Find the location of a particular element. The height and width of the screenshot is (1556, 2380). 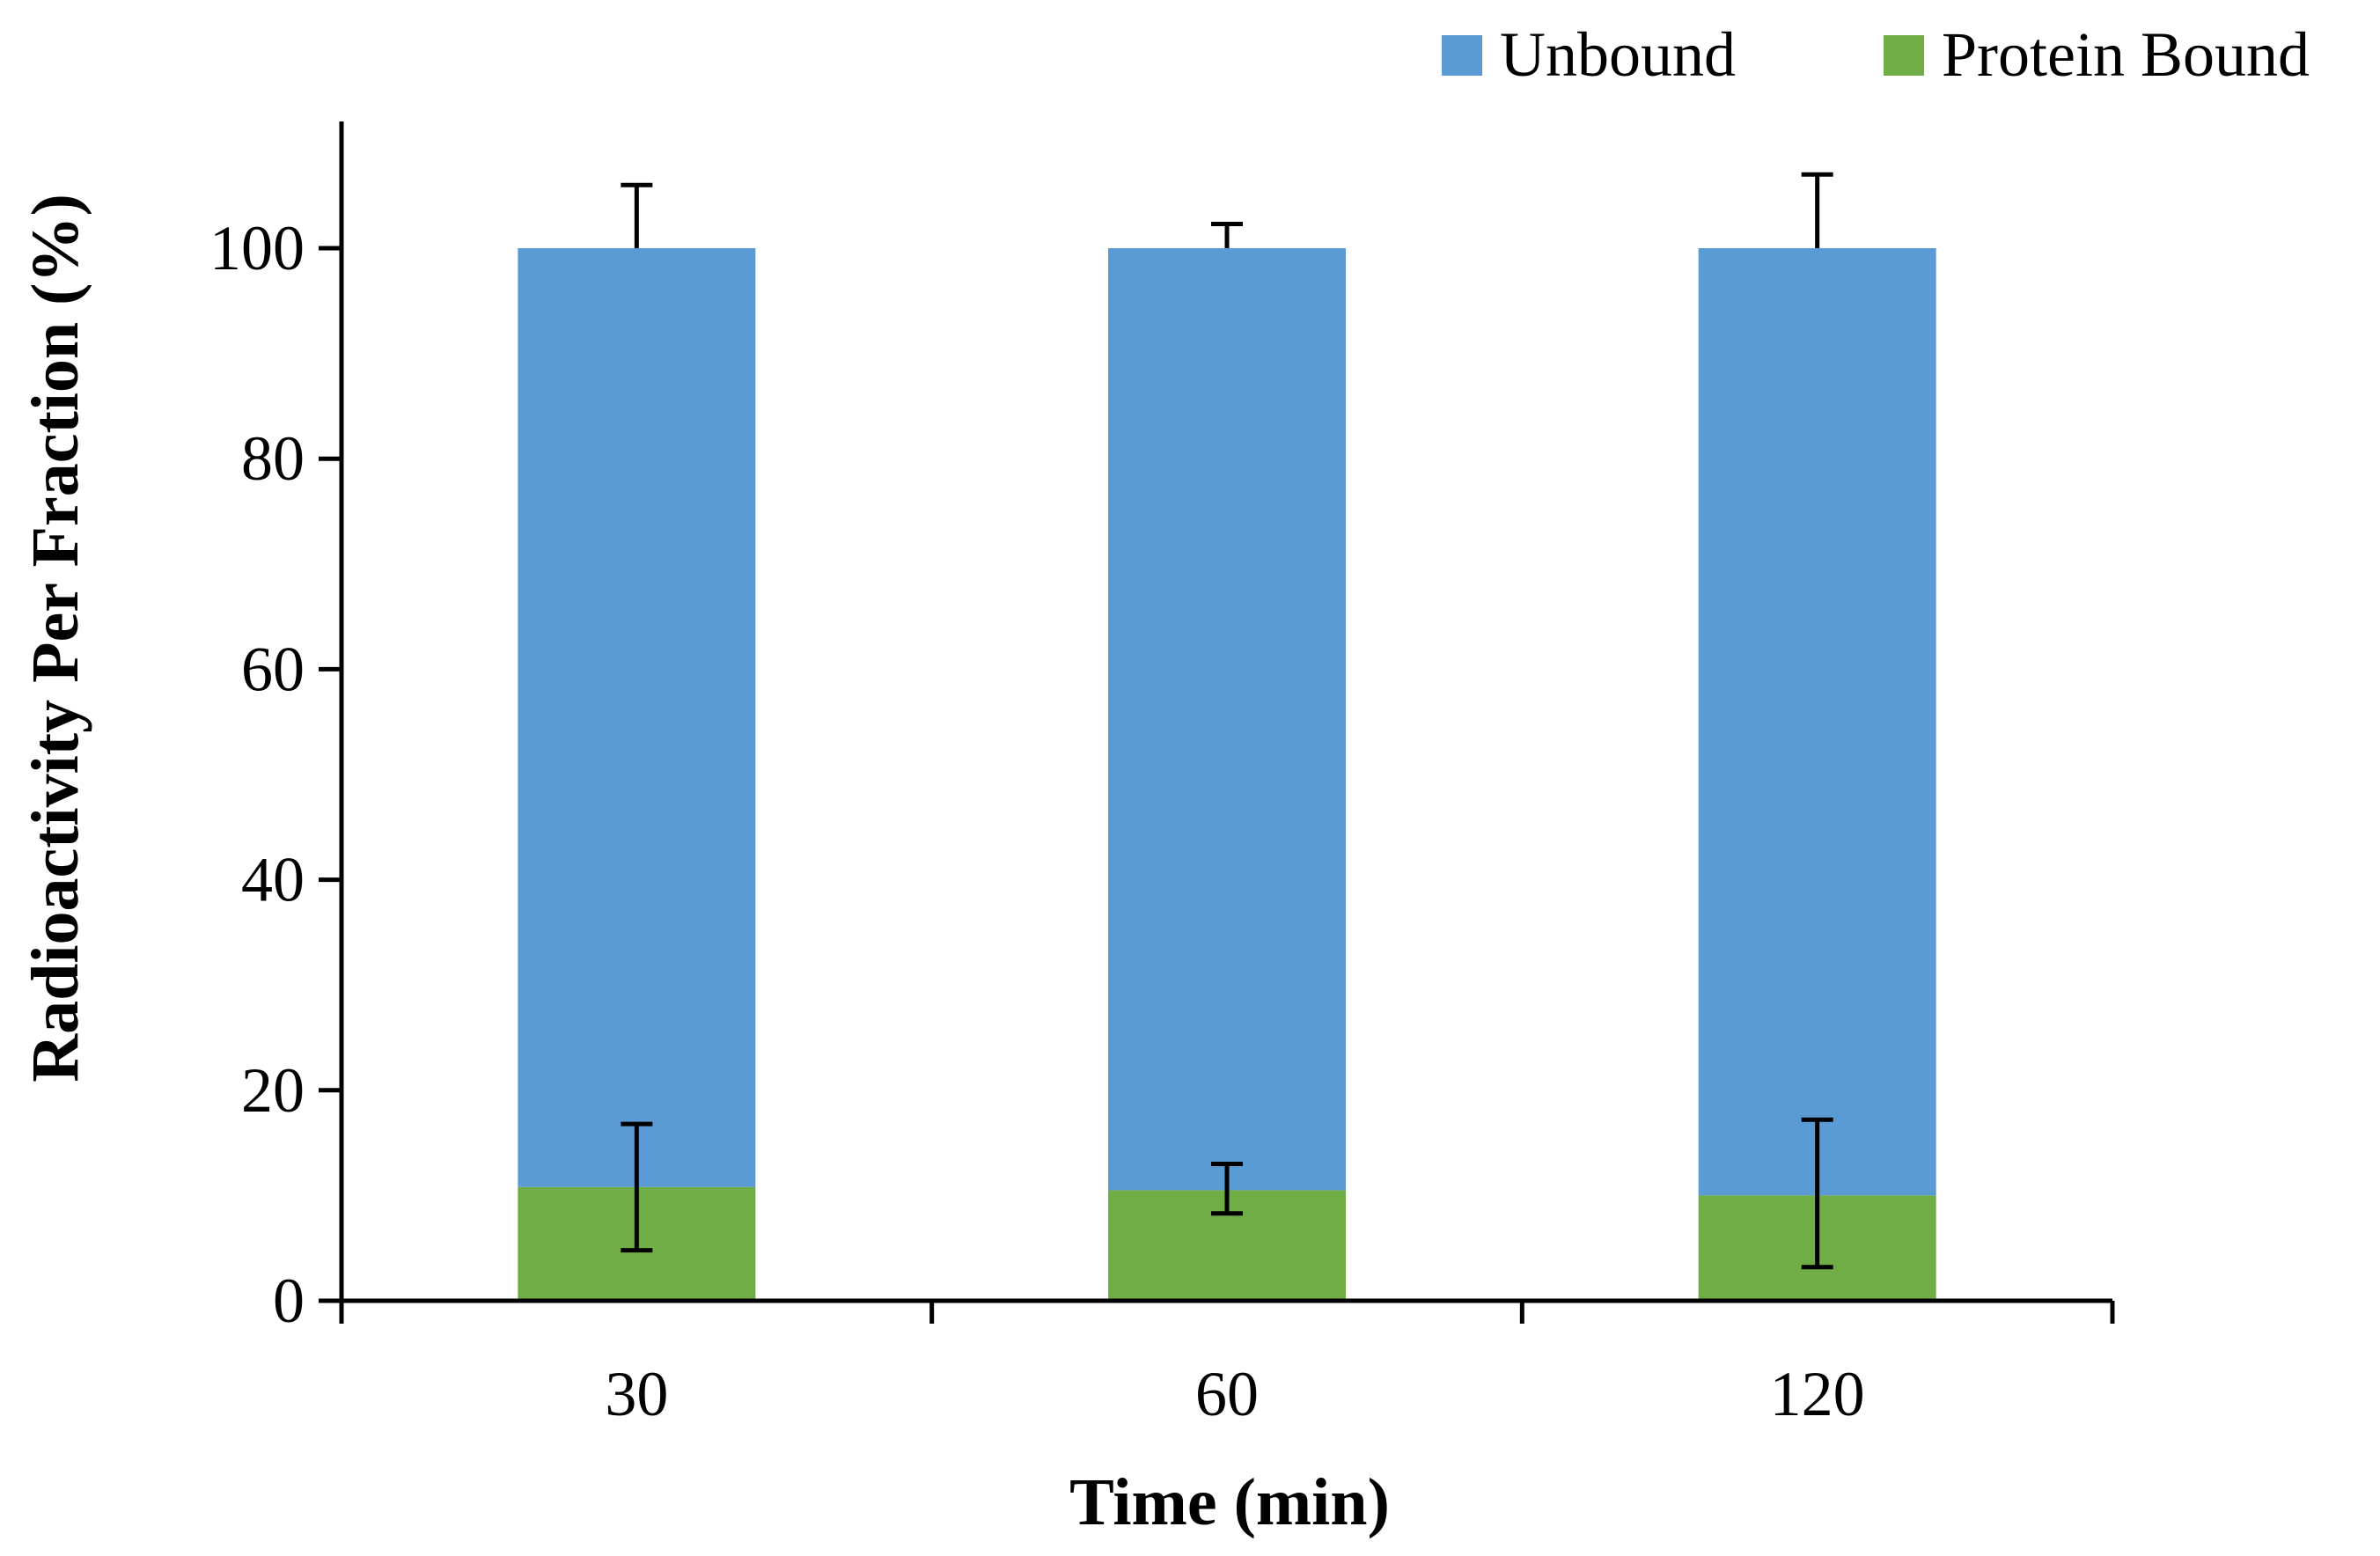

legend-label-unbound: Unbound is located at coordinates (1618, 54).